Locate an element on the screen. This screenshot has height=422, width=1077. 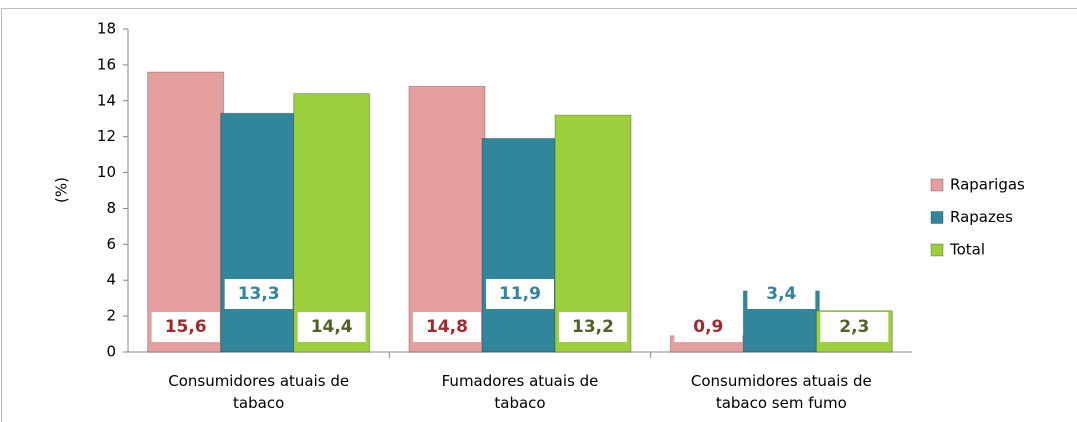
value-label: 11,9 is located at coordinates (520, 294).